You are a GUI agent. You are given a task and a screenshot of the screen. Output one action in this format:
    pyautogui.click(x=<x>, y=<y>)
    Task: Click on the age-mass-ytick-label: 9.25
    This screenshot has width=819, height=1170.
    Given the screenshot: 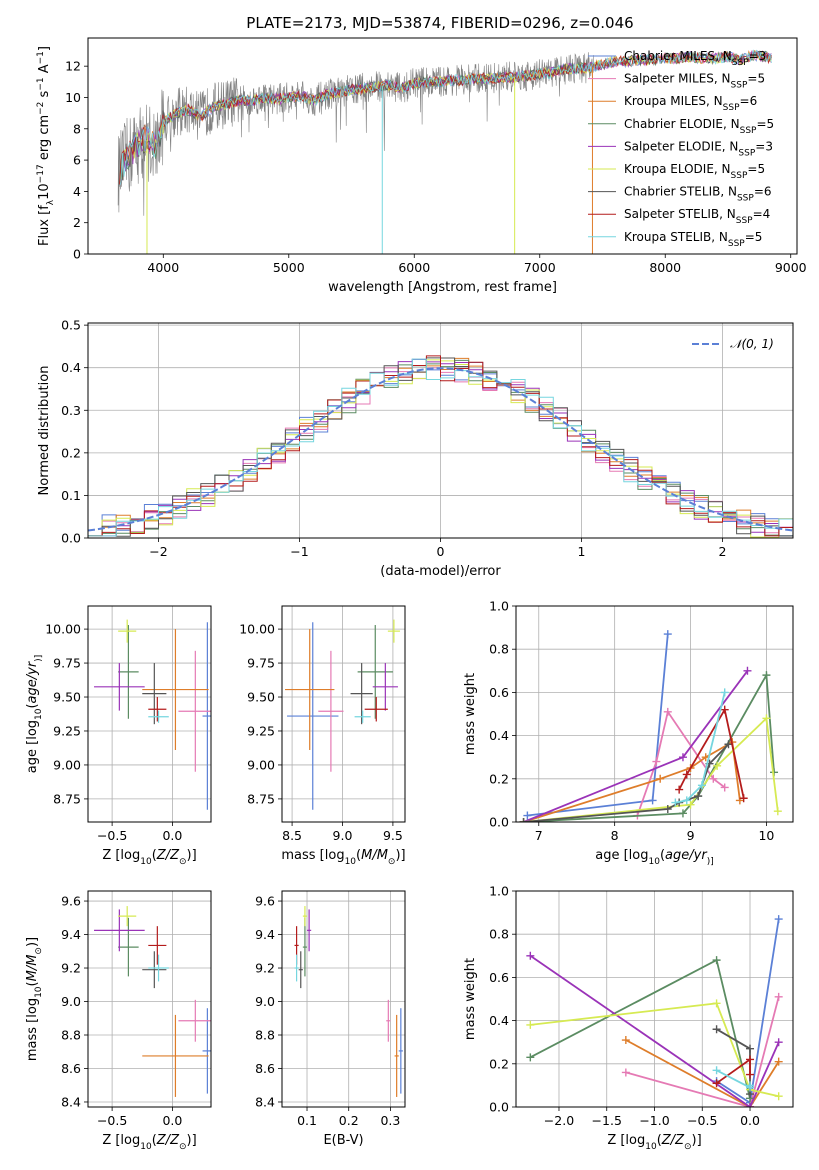 What is the action you would take?
    pyautogui.click(x=261, y=730)
    